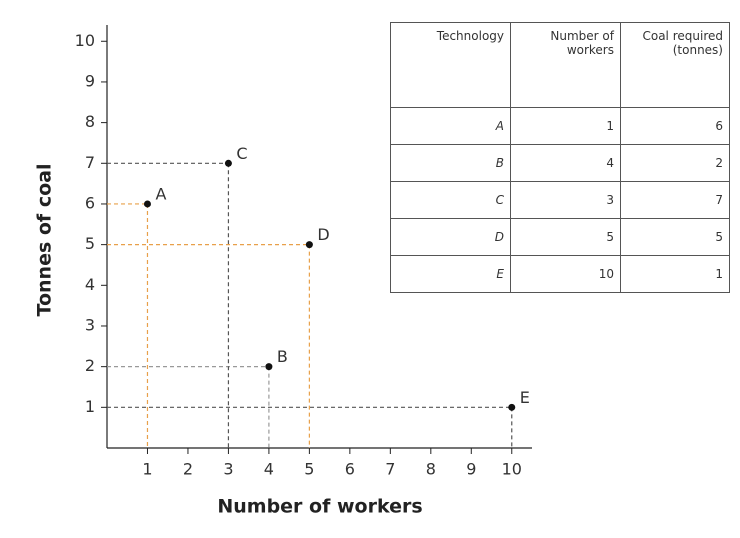 This screenshot has width=740, height=538. Describe the element at coordinates (45, 240) in the screenshot. I see `y-axis-title: Tonnes of coal` at that location.